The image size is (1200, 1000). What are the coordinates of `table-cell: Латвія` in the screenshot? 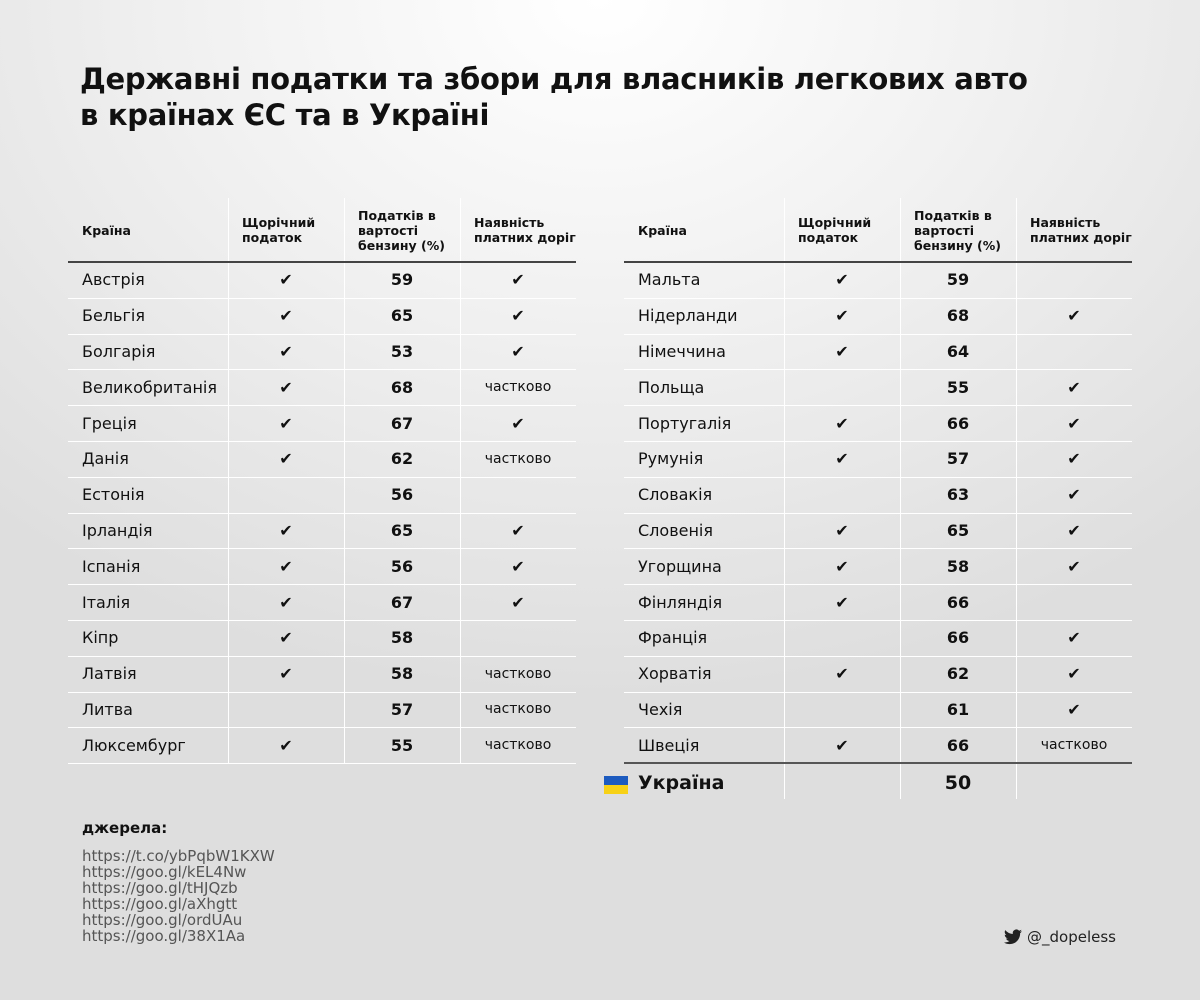 It's located at (109, 674).